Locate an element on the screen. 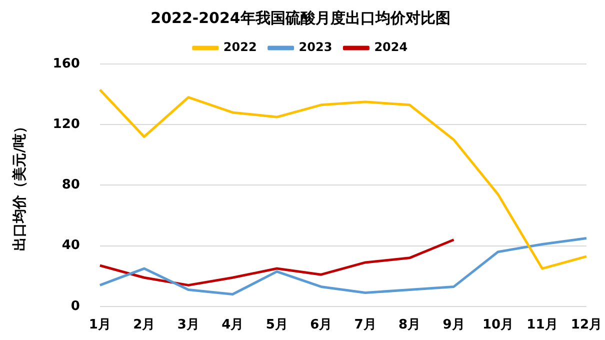  y-tick-label: 160 is located at coordinates (66, 64).